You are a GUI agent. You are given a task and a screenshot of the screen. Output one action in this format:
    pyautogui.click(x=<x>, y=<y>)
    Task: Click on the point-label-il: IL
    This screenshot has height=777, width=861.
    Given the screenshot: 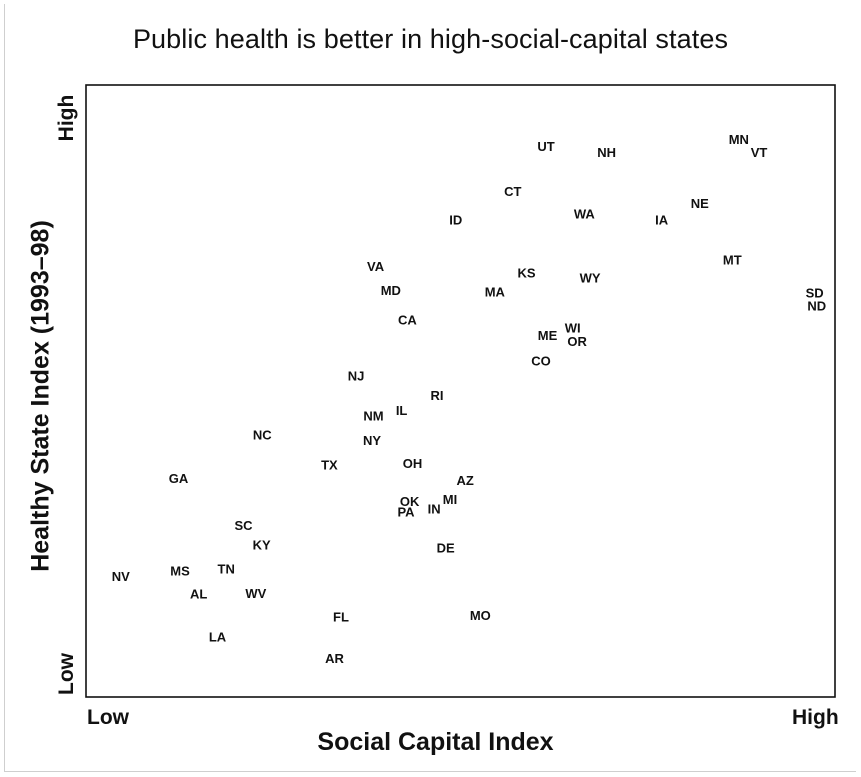 What is the action you would take?
    pyautogui.click(x=402, y=410)
    